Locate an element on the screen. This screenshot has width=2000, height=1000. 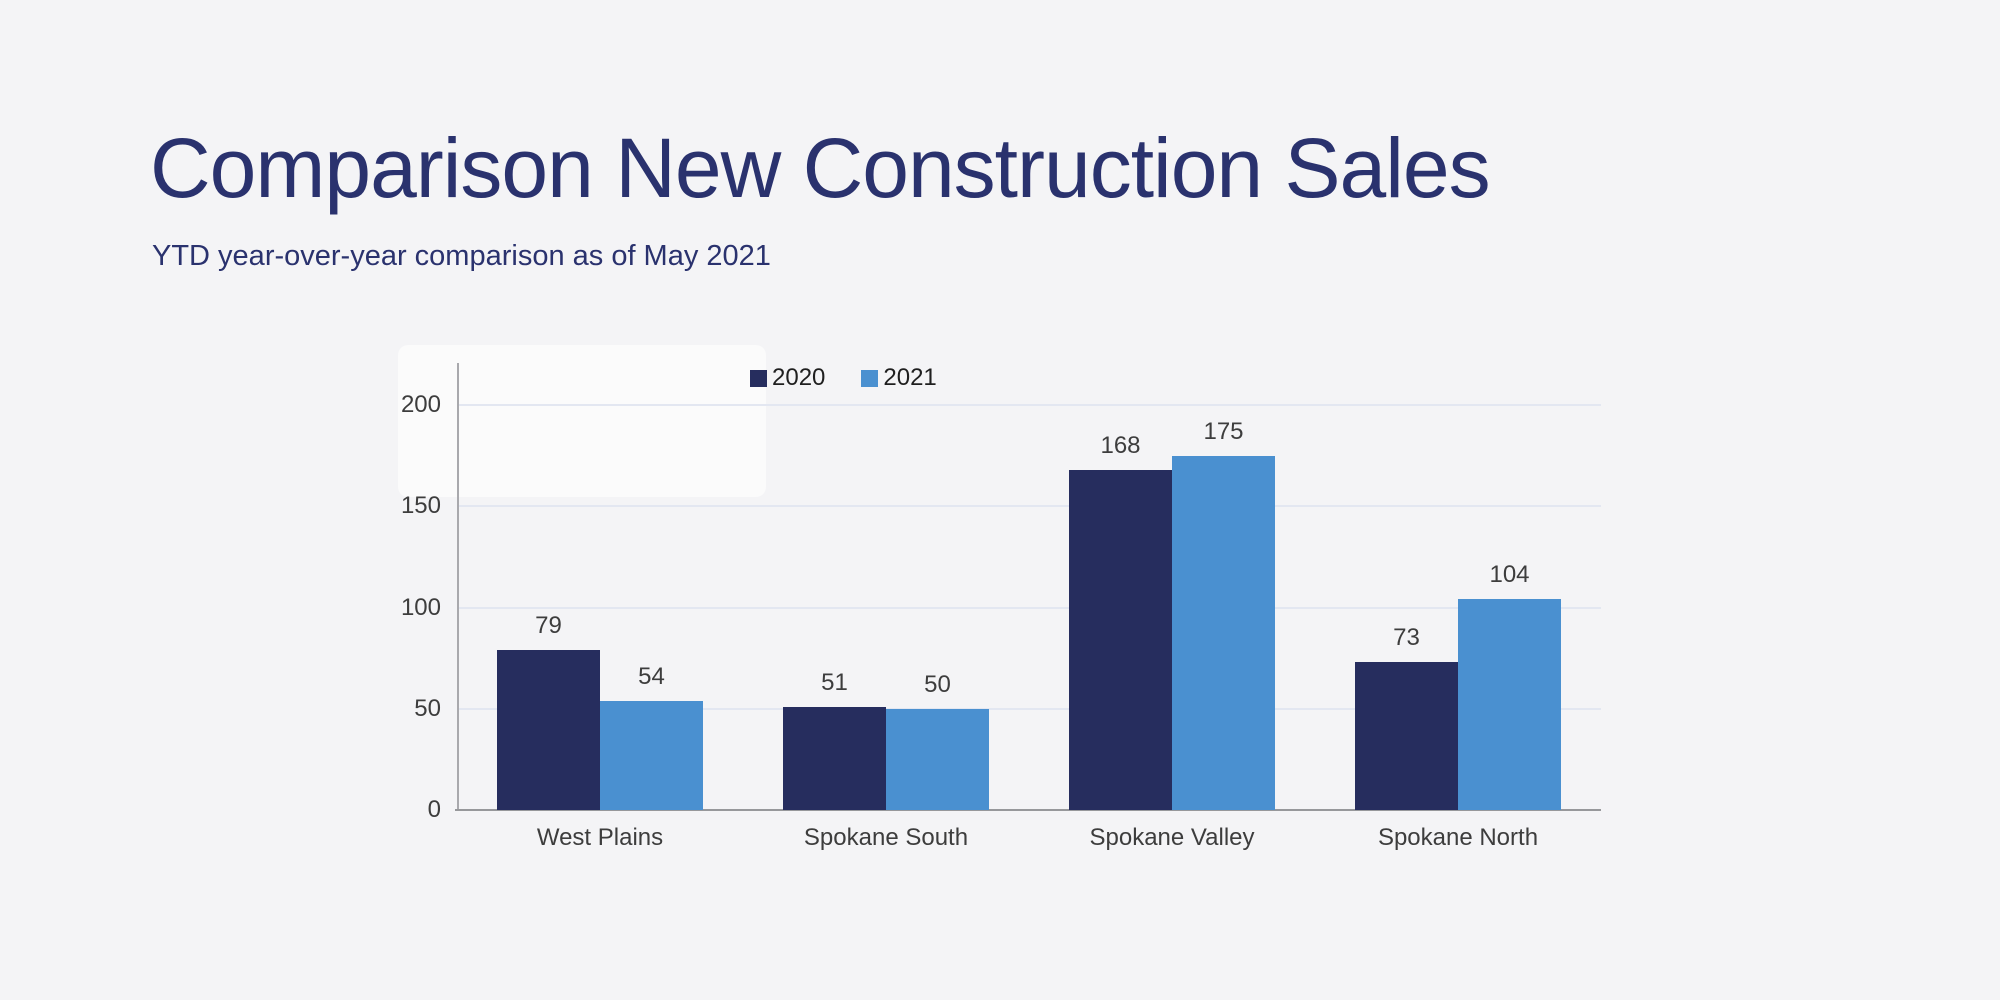
y-tick-label: 200 is located at coordinates (420, 404).